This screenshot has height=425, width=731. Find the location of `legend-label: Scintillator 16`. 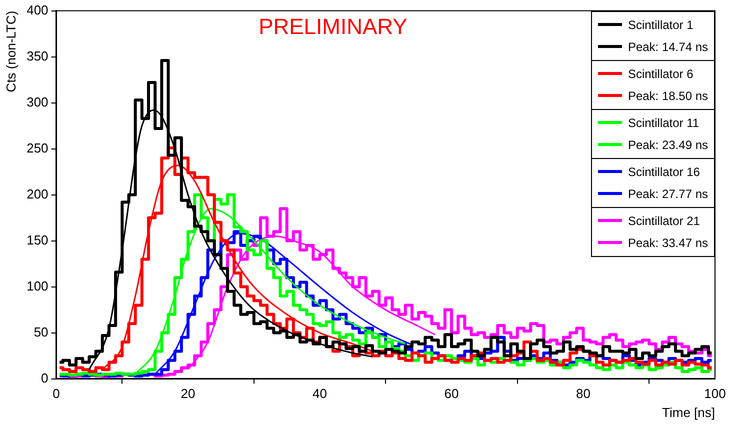

legend-label: Scintillator 16 is located at coordinates (664, 171).